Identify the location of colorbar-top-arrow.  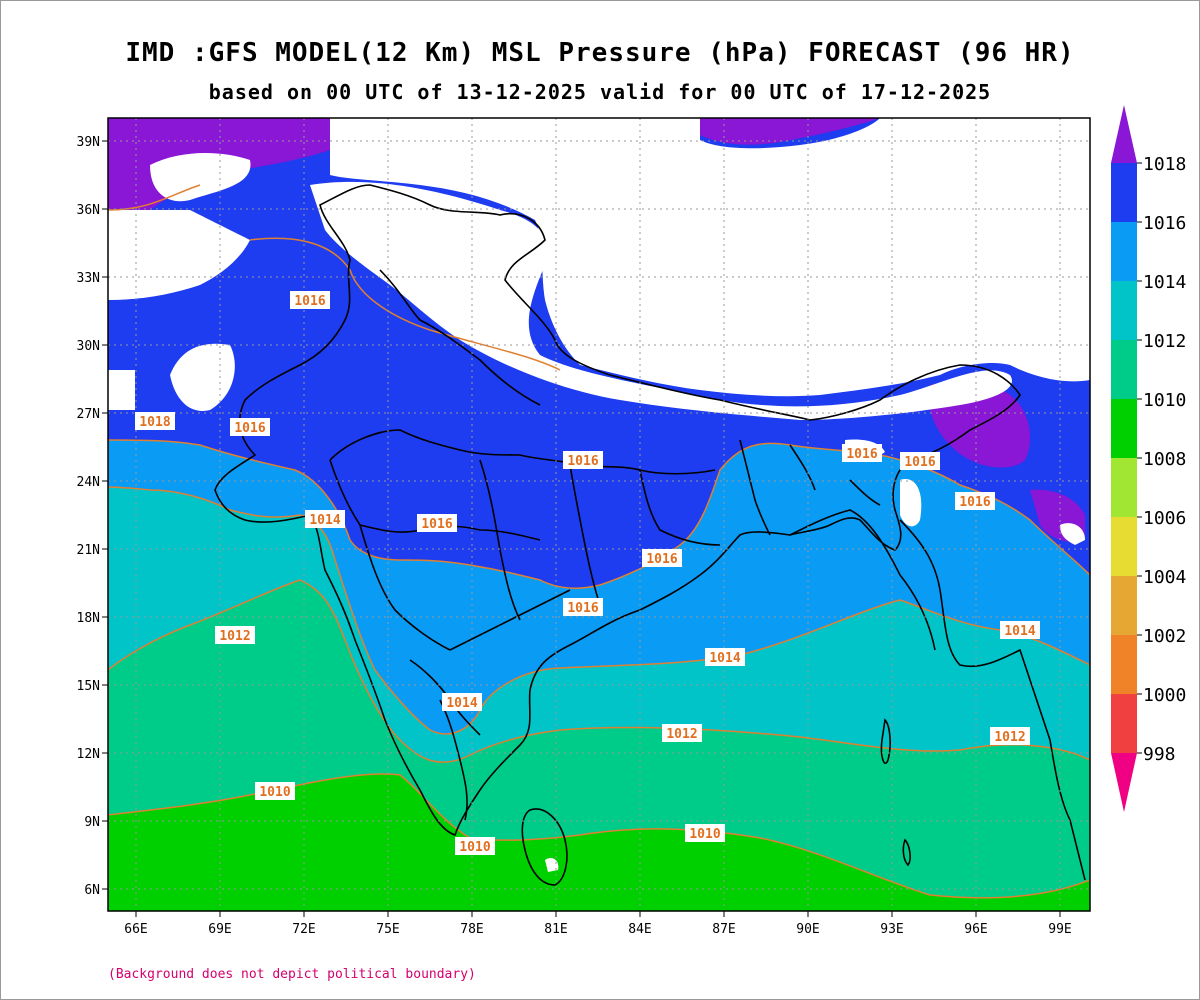
(1124, 134).